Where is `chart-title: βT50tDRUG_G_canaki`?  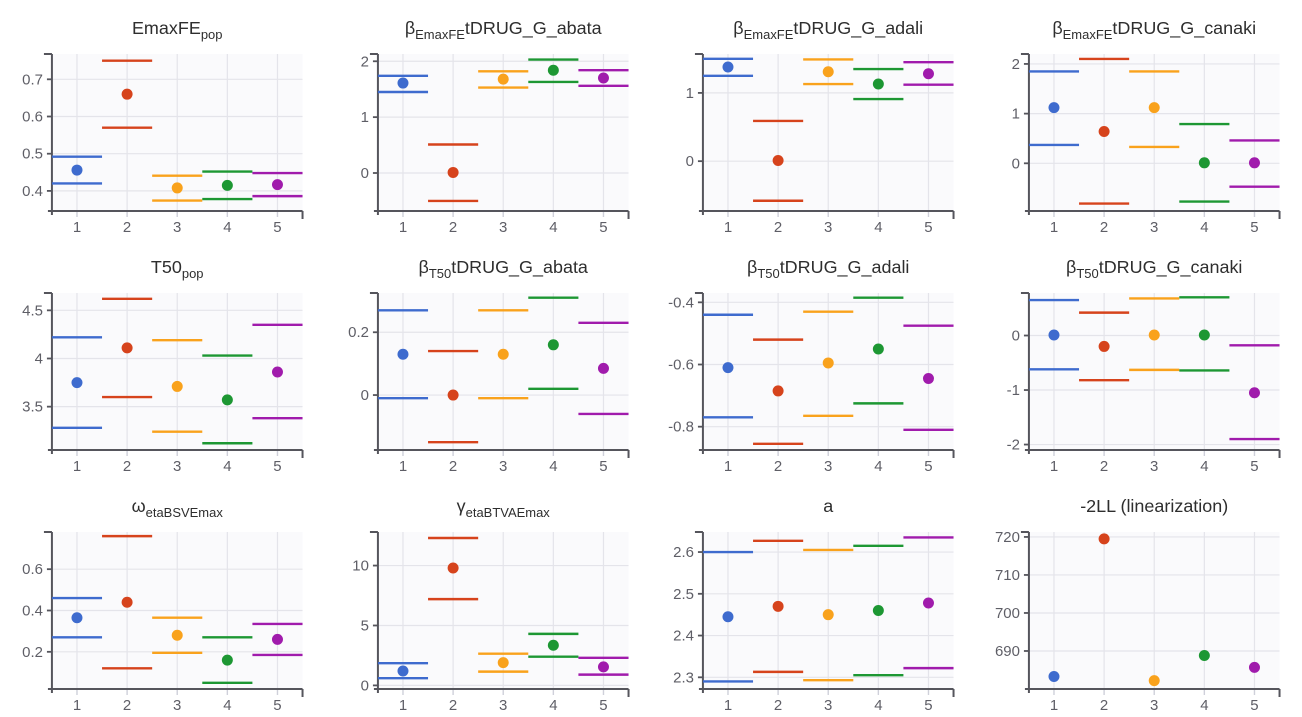
chart-title: βT50tDRUG_G_canaki is located at coordinates (1154, 269).